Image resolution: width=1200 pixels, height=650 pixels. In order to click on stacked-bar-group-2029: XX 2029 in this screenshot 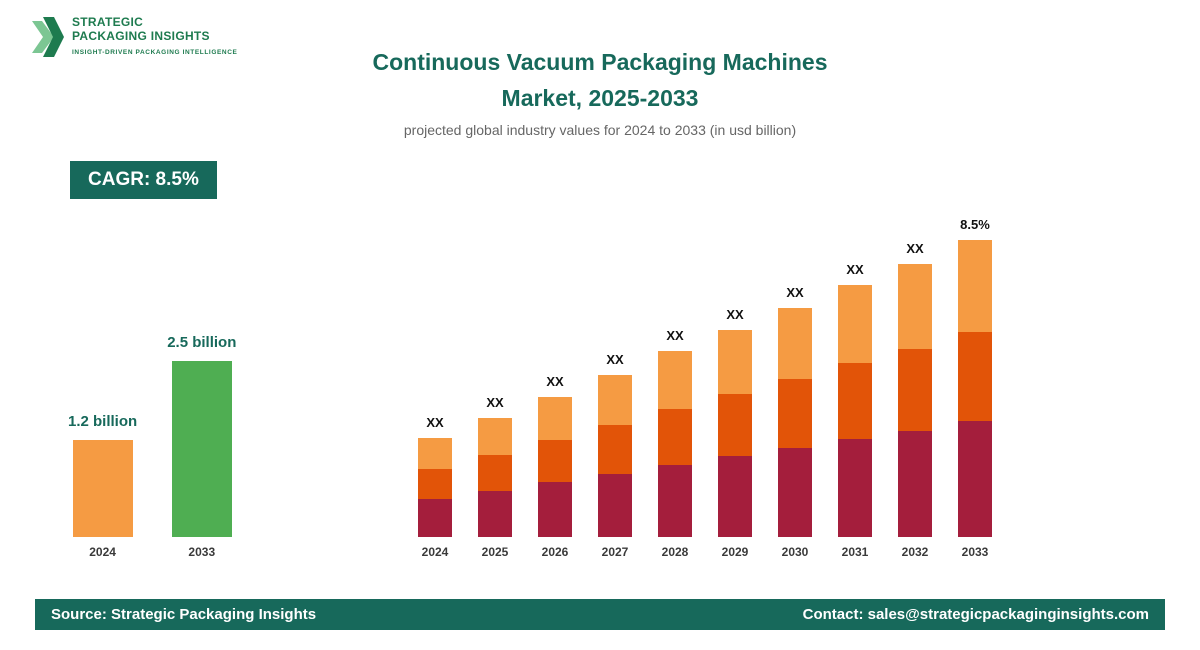, I will do `click(735, 433)`.